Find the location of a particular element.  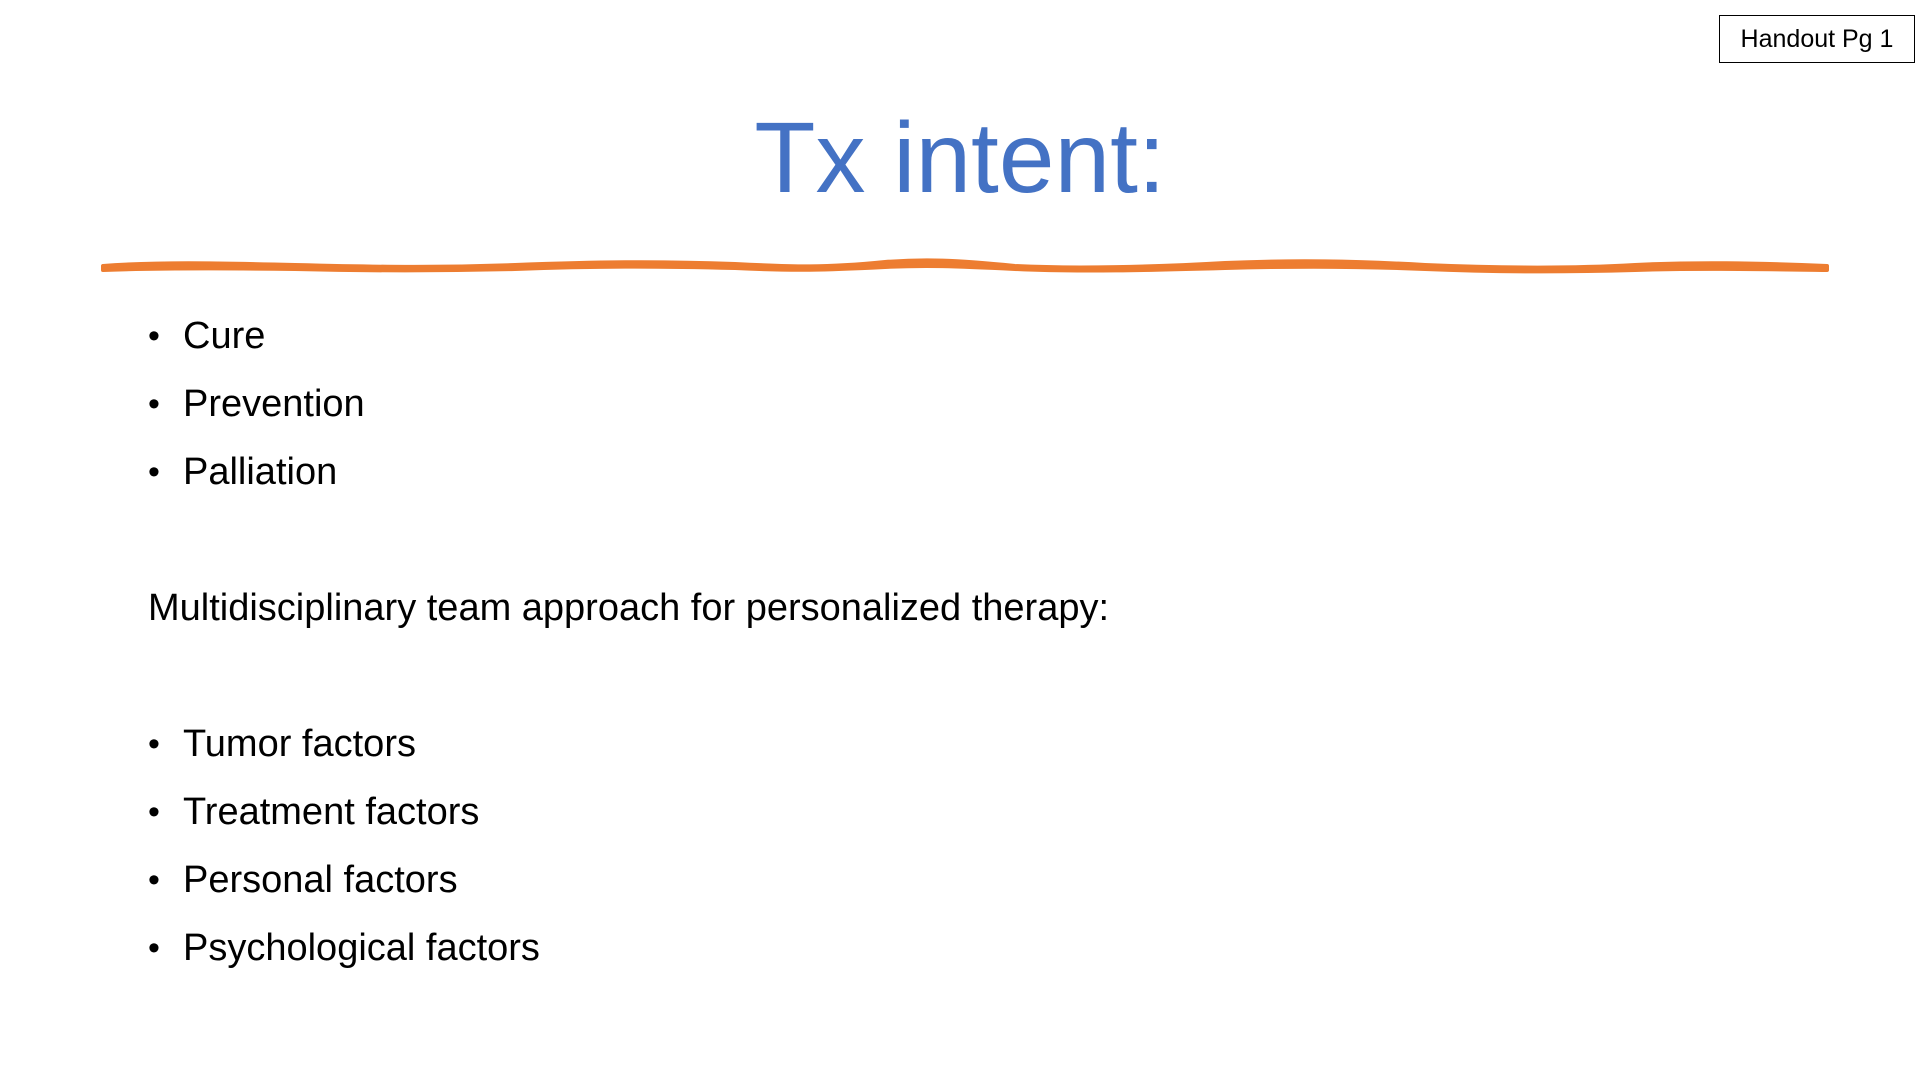

list-item-text: Cure is located at coordinates (224, 336).